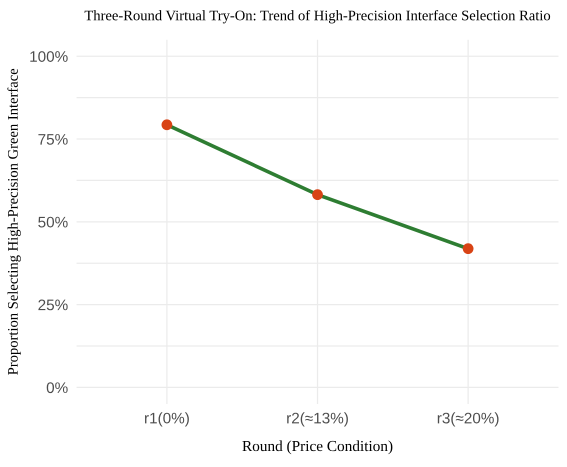 The height and width of the screenshot is (467, 567). I want to click on x-tick-label: r2(≈13%), so click(317, 419).